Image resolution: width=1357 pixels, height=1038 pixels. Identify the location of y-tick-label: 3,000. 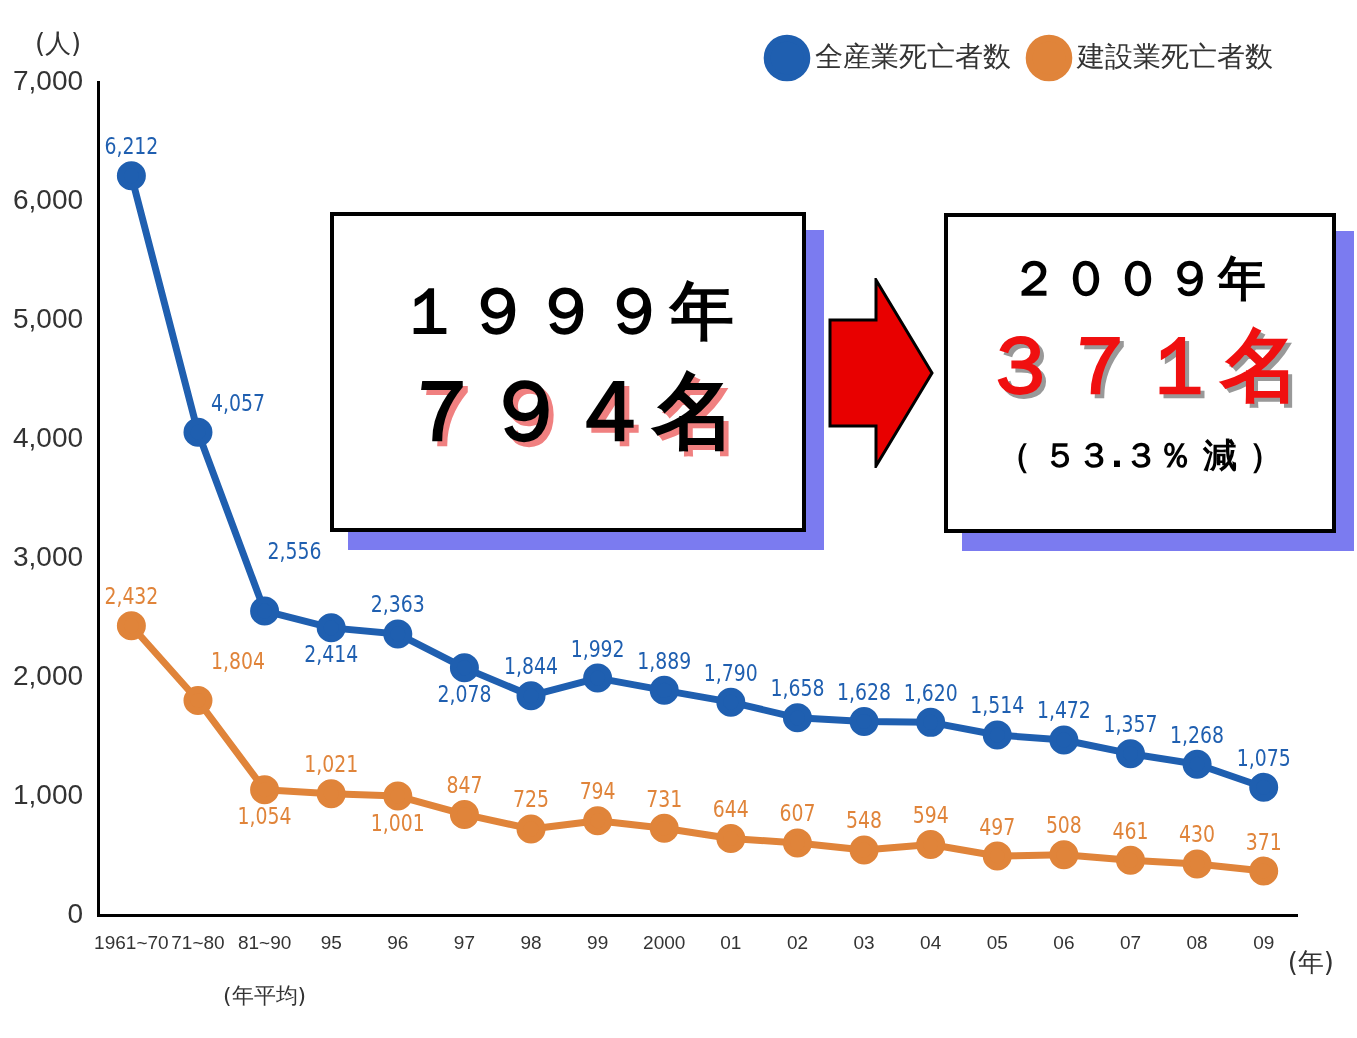
(48, 556).